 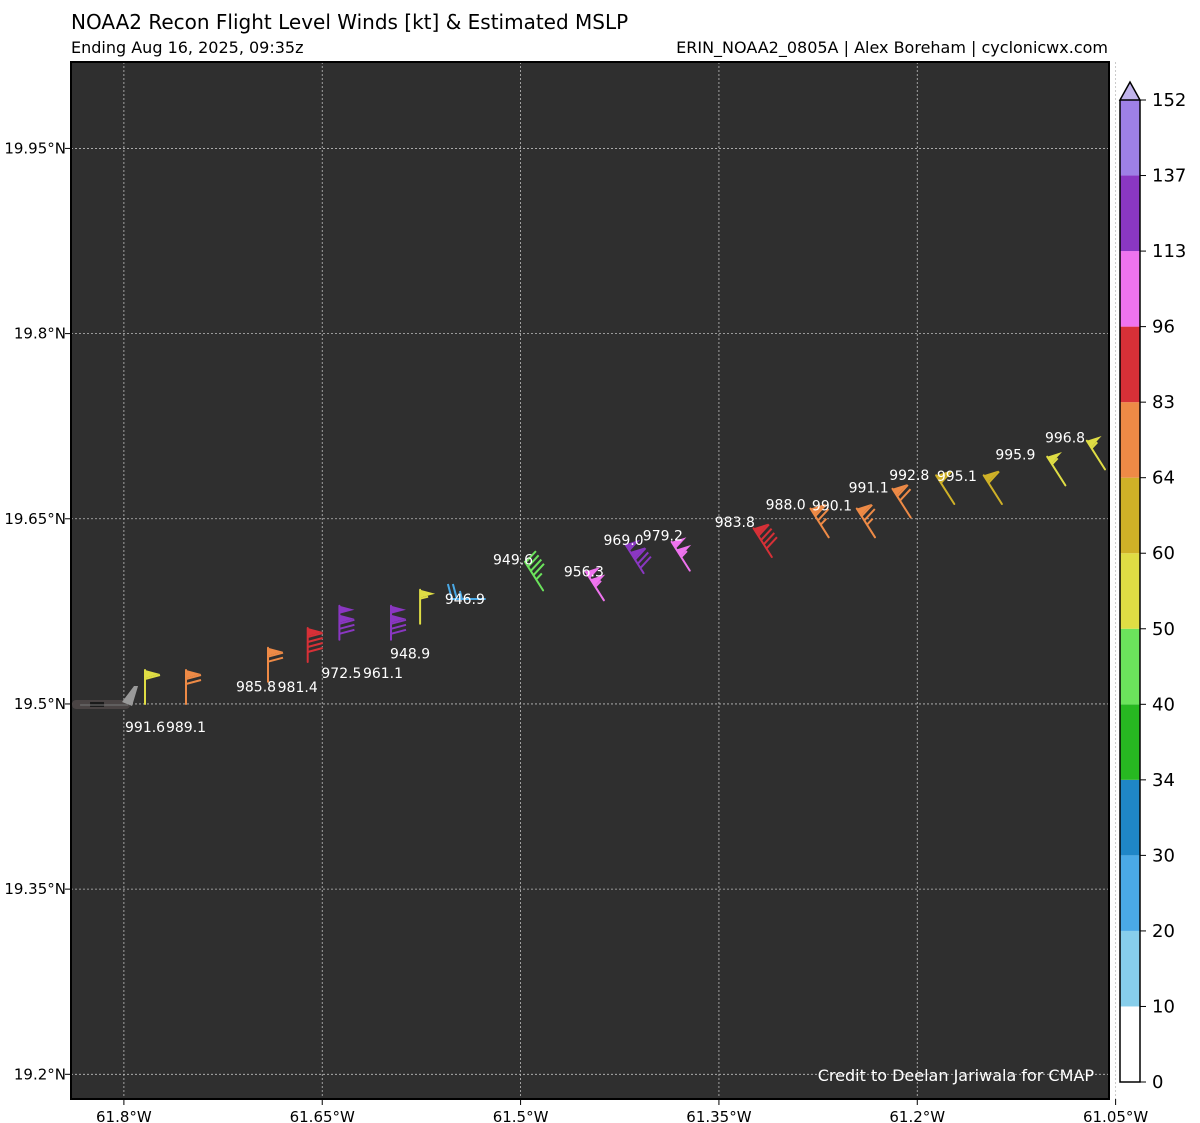 I want to click on colorbar-label: 20, so click(x=1163, y=931).